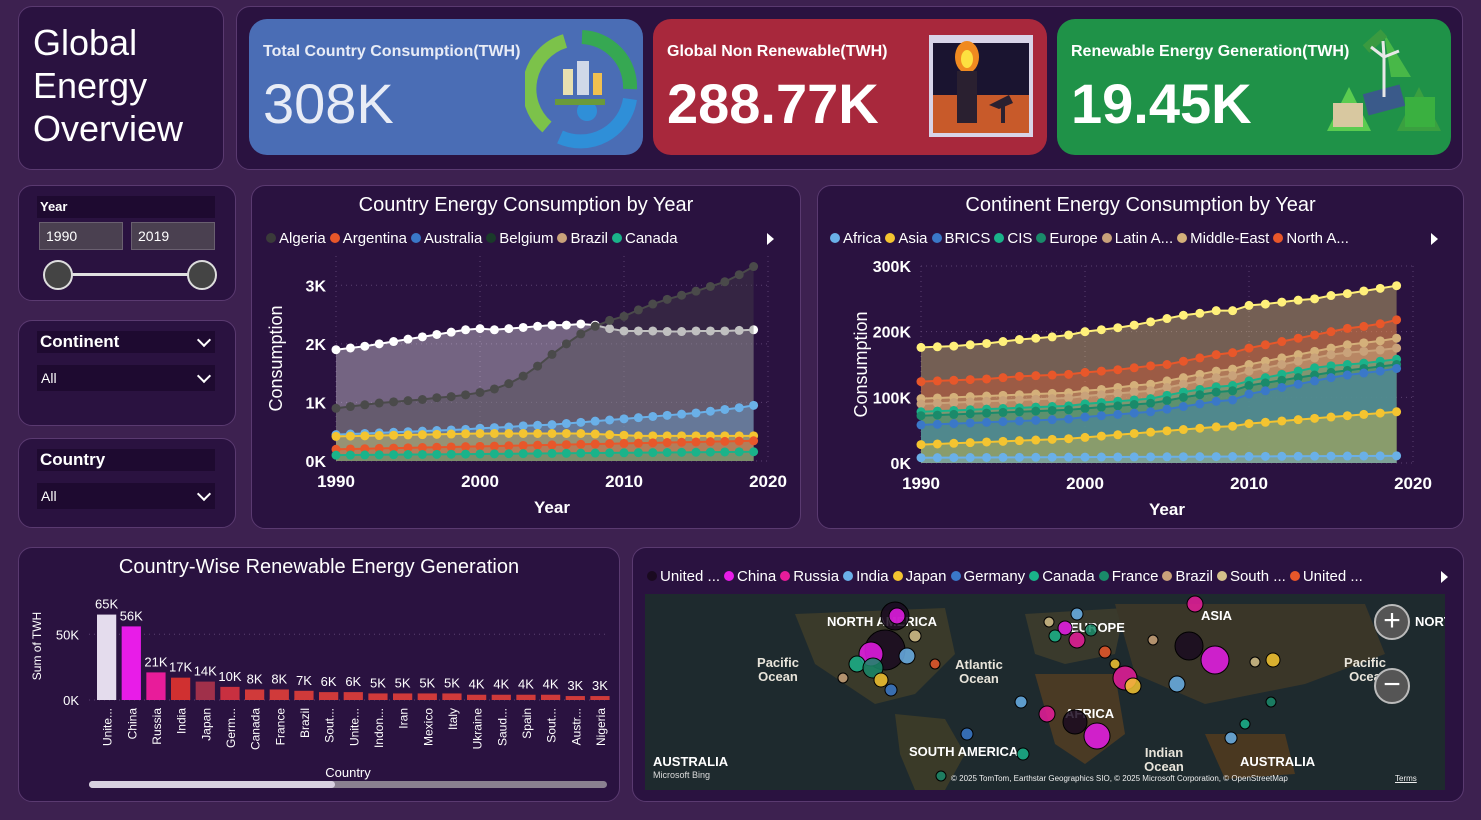 Image resolution: width=1481 pixels, height=820 pixels. What do you see at coordinates (58, 275) in the screenshot?
I see `year-slider-handle-start` at bounding box center [58, 275].